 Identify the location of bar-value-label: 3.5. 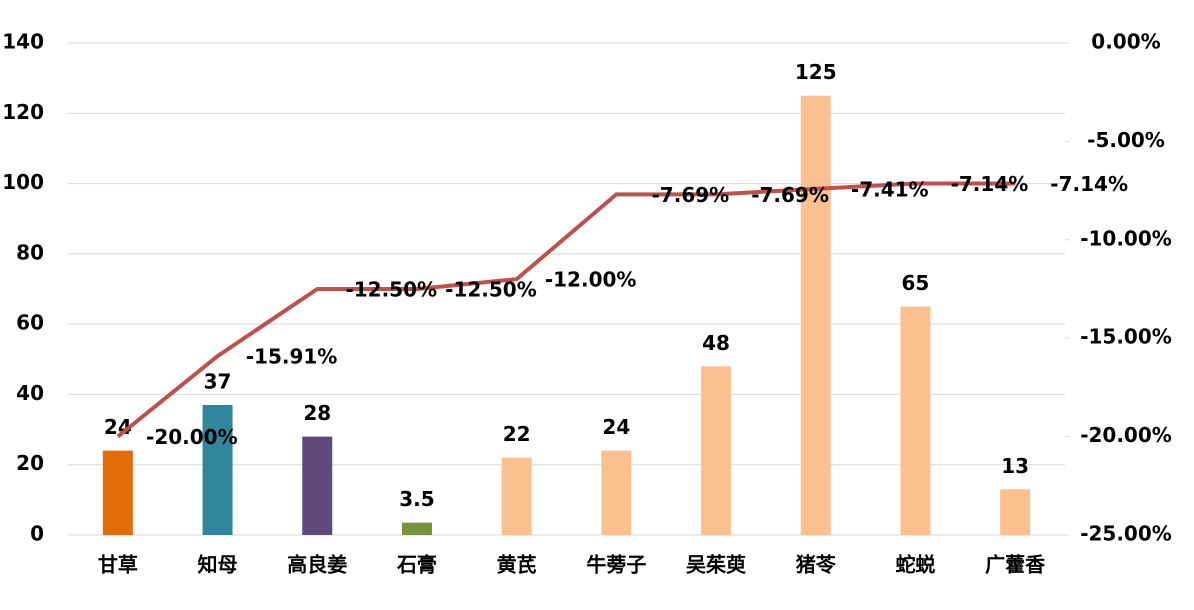
(416, 499).